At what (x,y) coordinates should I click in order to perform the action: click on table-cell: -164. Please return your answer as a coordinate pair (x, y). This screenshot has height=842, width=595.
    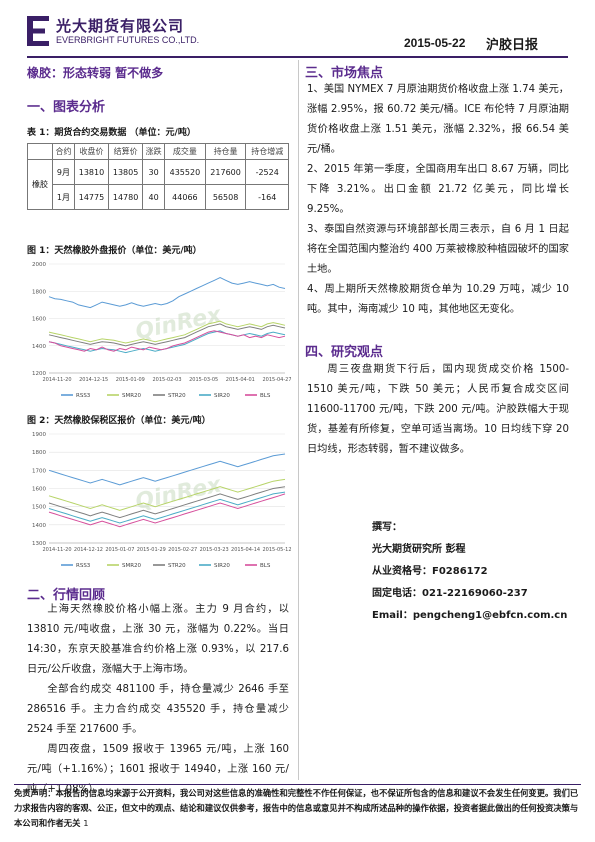
    Looking at the image, I should click on (267, 197).